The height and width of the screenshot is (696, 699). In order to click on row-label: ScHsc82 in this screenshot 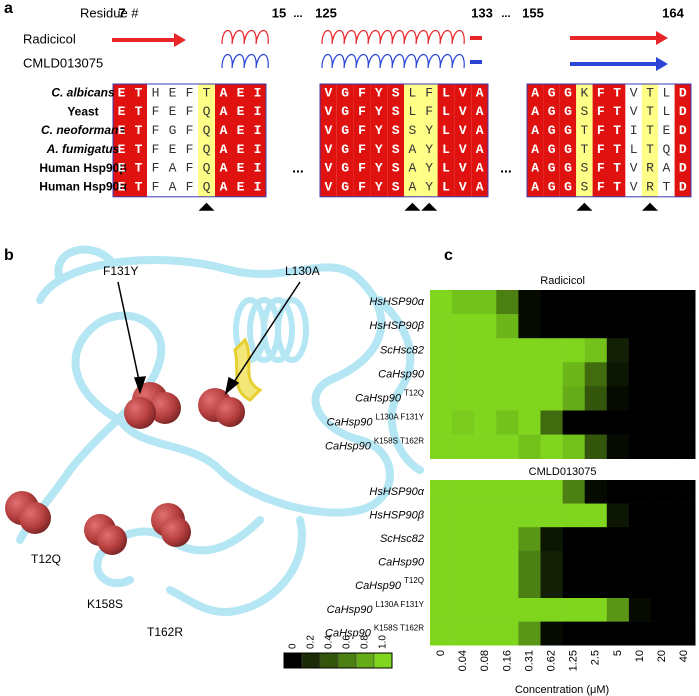, I will do `click(402, 350)`.